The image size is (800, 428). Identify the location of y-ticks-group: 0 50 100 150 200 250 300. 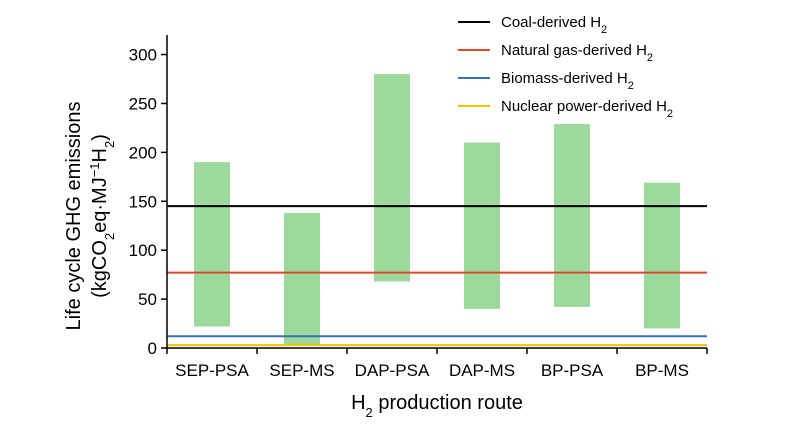
(148, 202).